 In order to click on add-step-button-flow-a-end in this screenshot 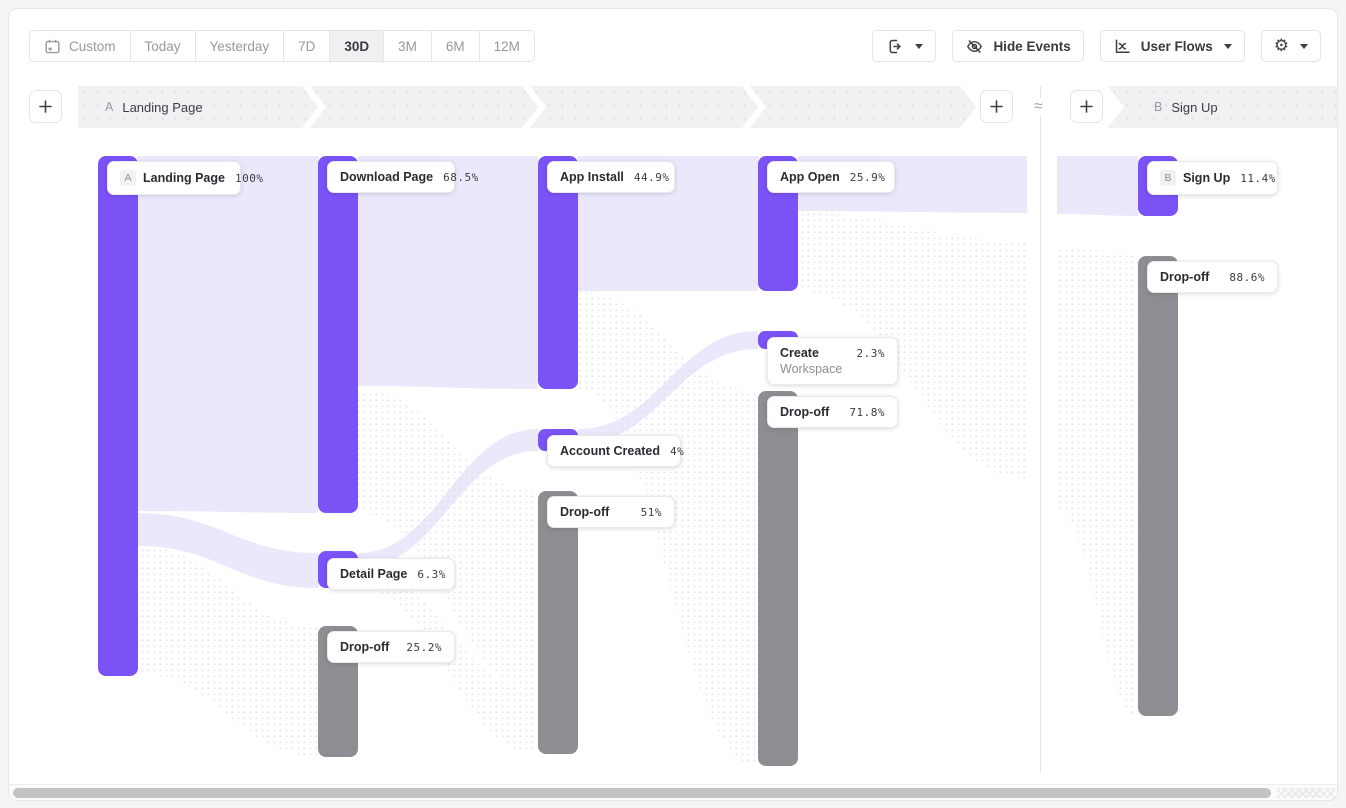, I will do `click(996, 106)`.